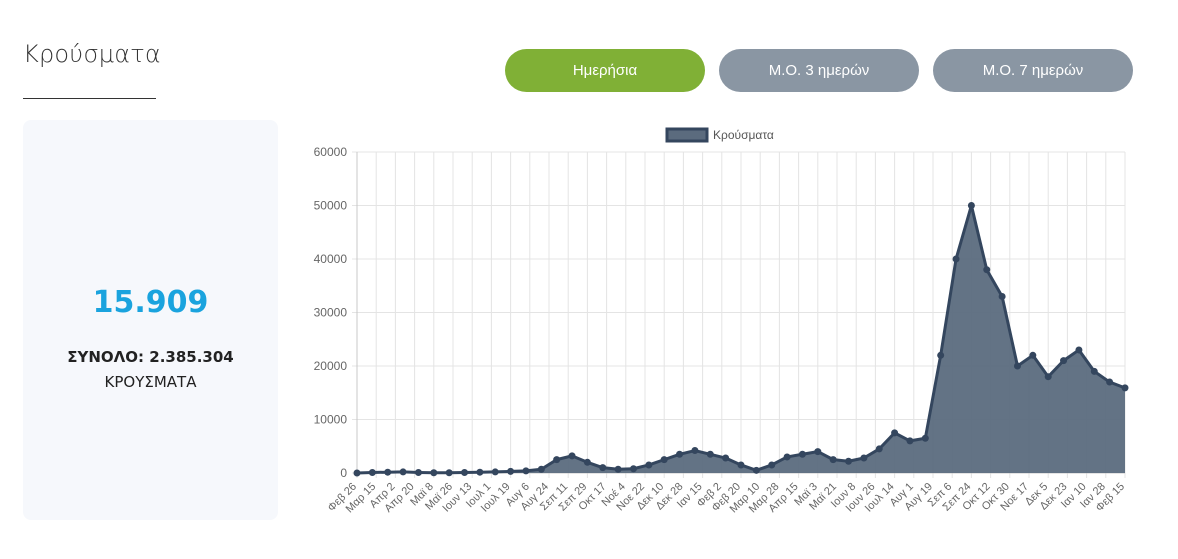  What do you see at coordinates (343, 473) in the screenshot?
I see `y-tick-label: 0` at bounding box center [343, 473].